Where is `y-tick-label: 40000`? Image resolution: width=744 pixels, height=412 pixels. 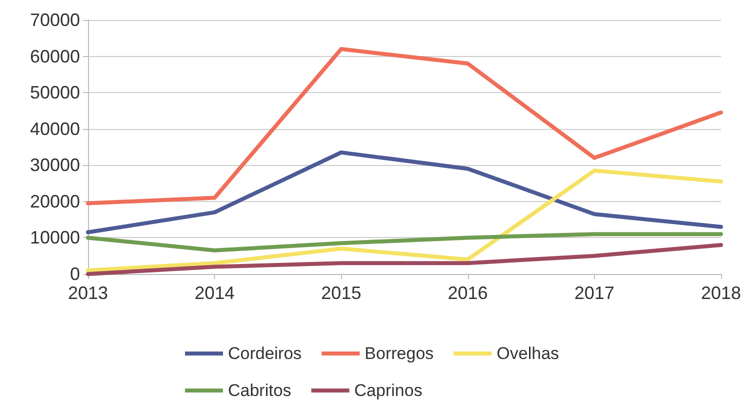
y-tick-label: 40000 is located at coordinates (55, 128).